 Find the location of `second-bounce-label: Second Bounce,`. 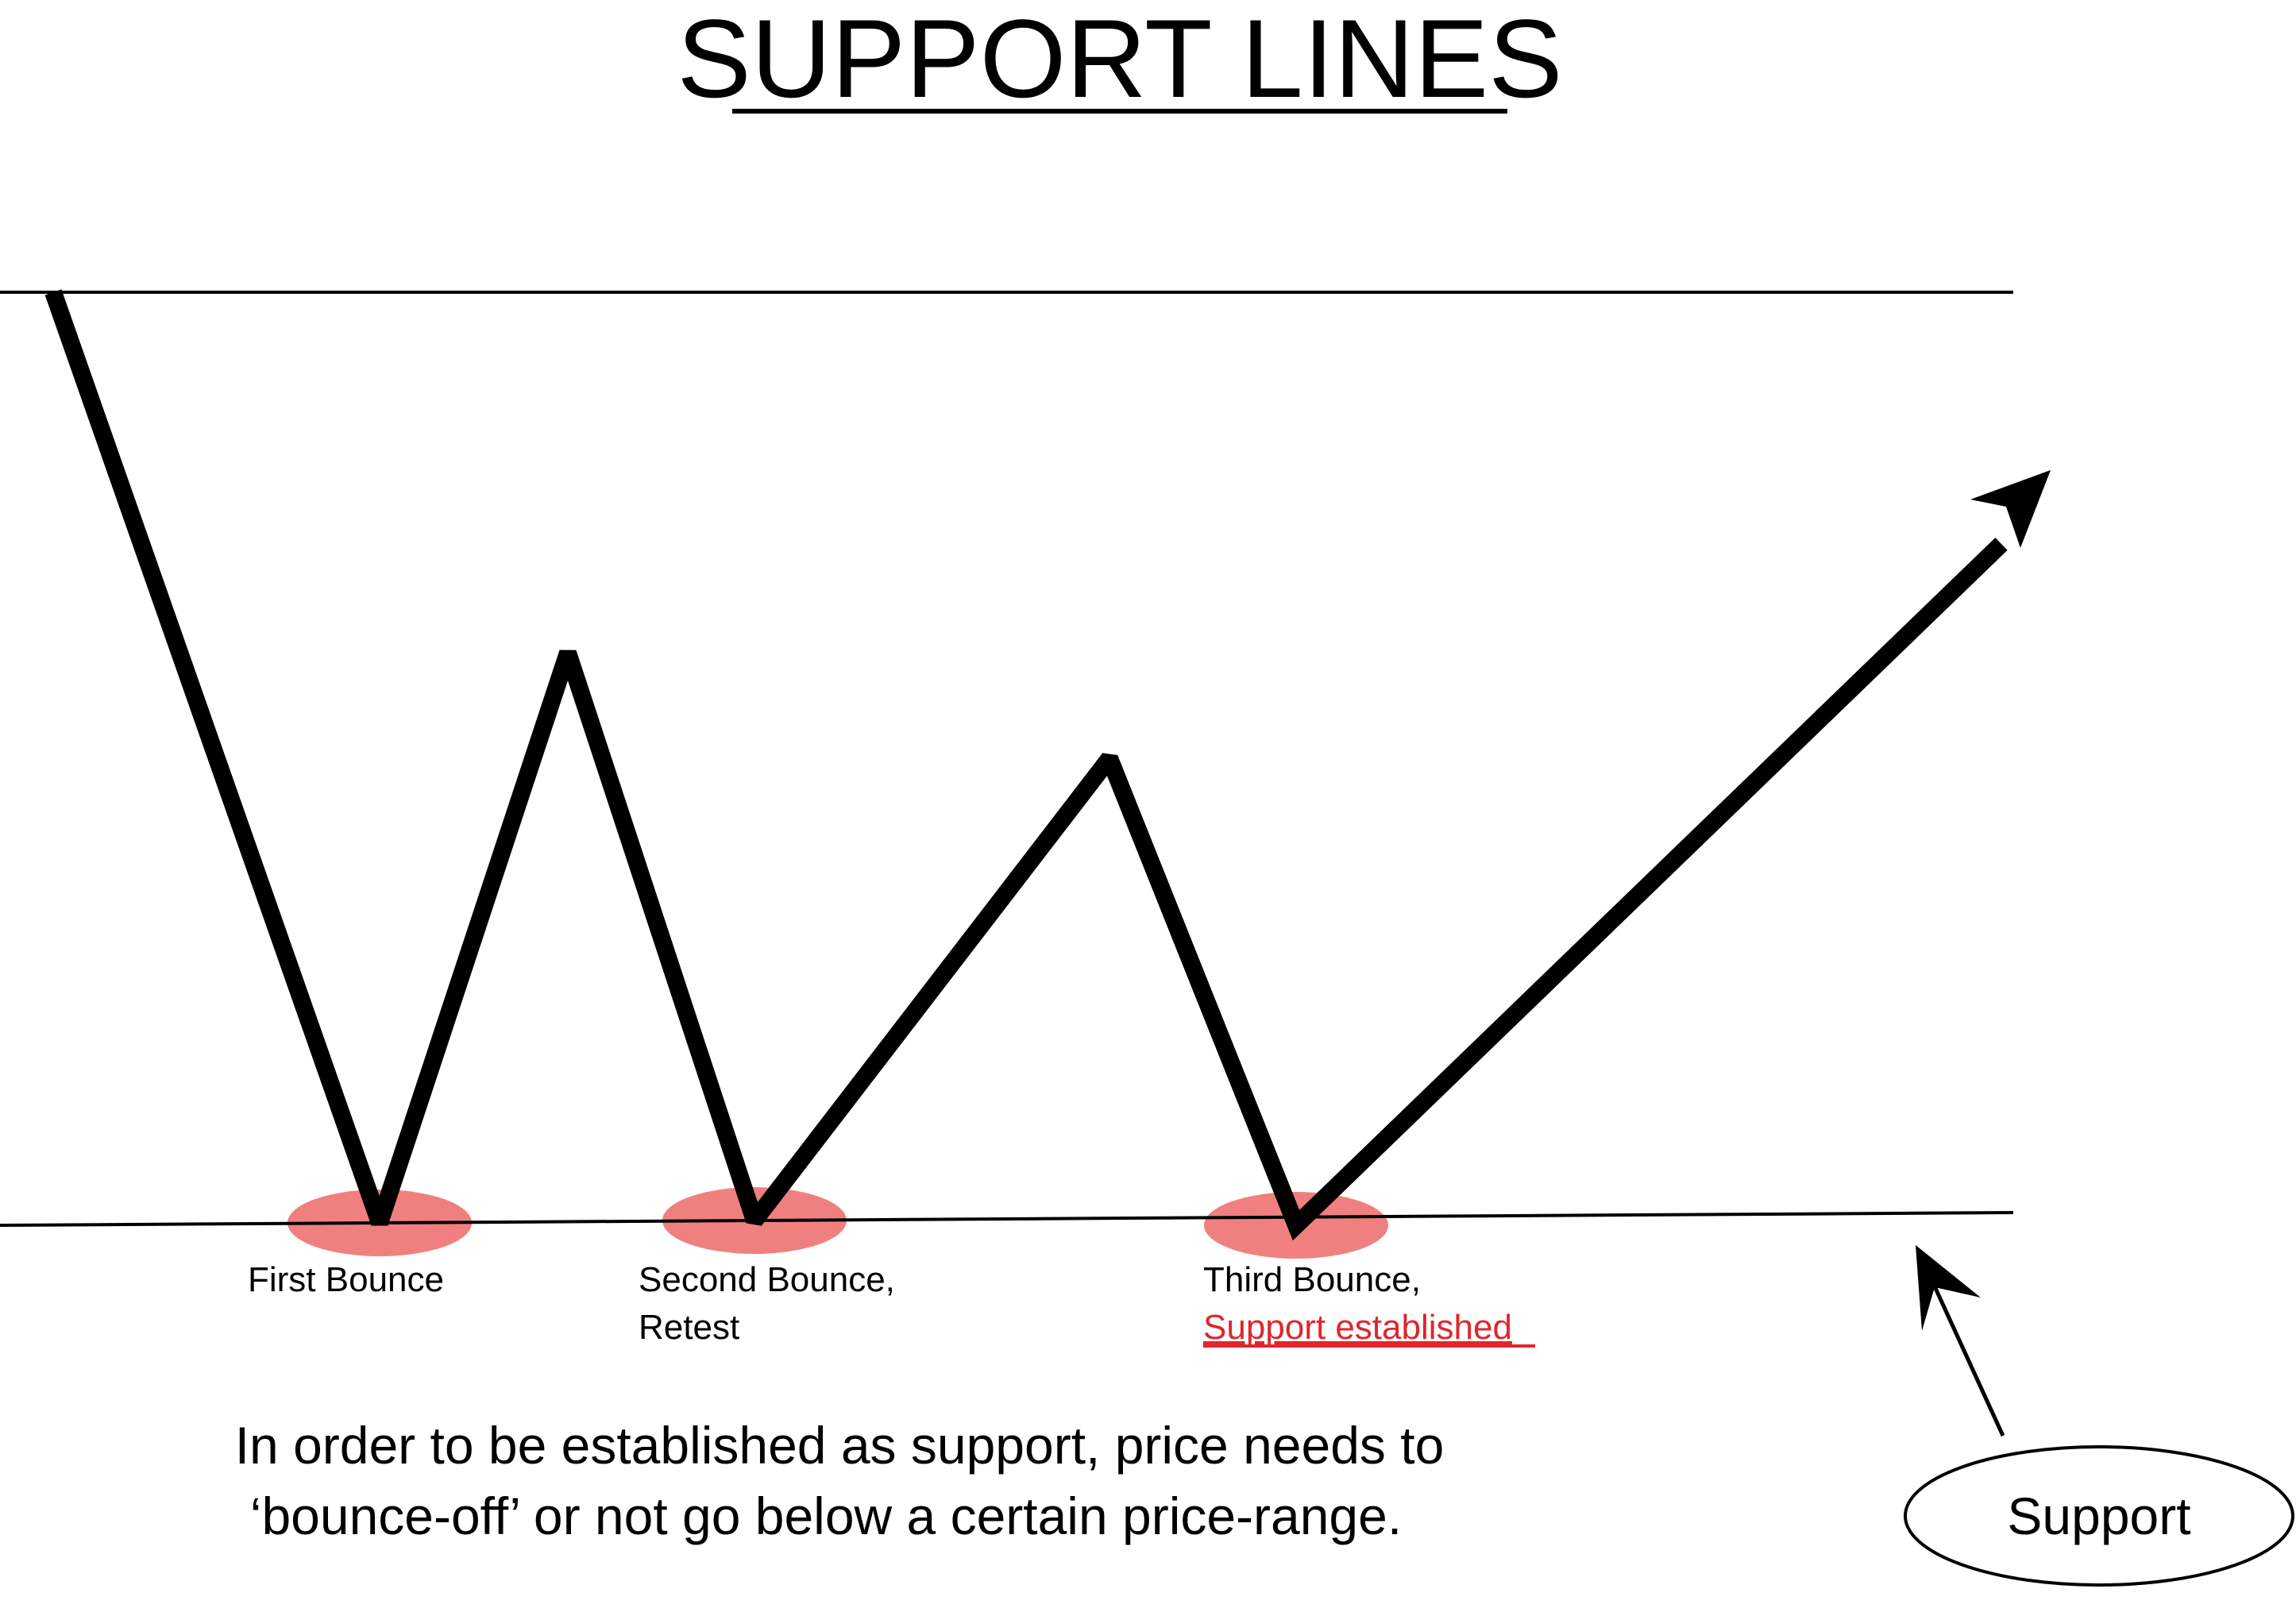

second-bounce-label: Second Bounce, is located at coordinates (767, 1279).